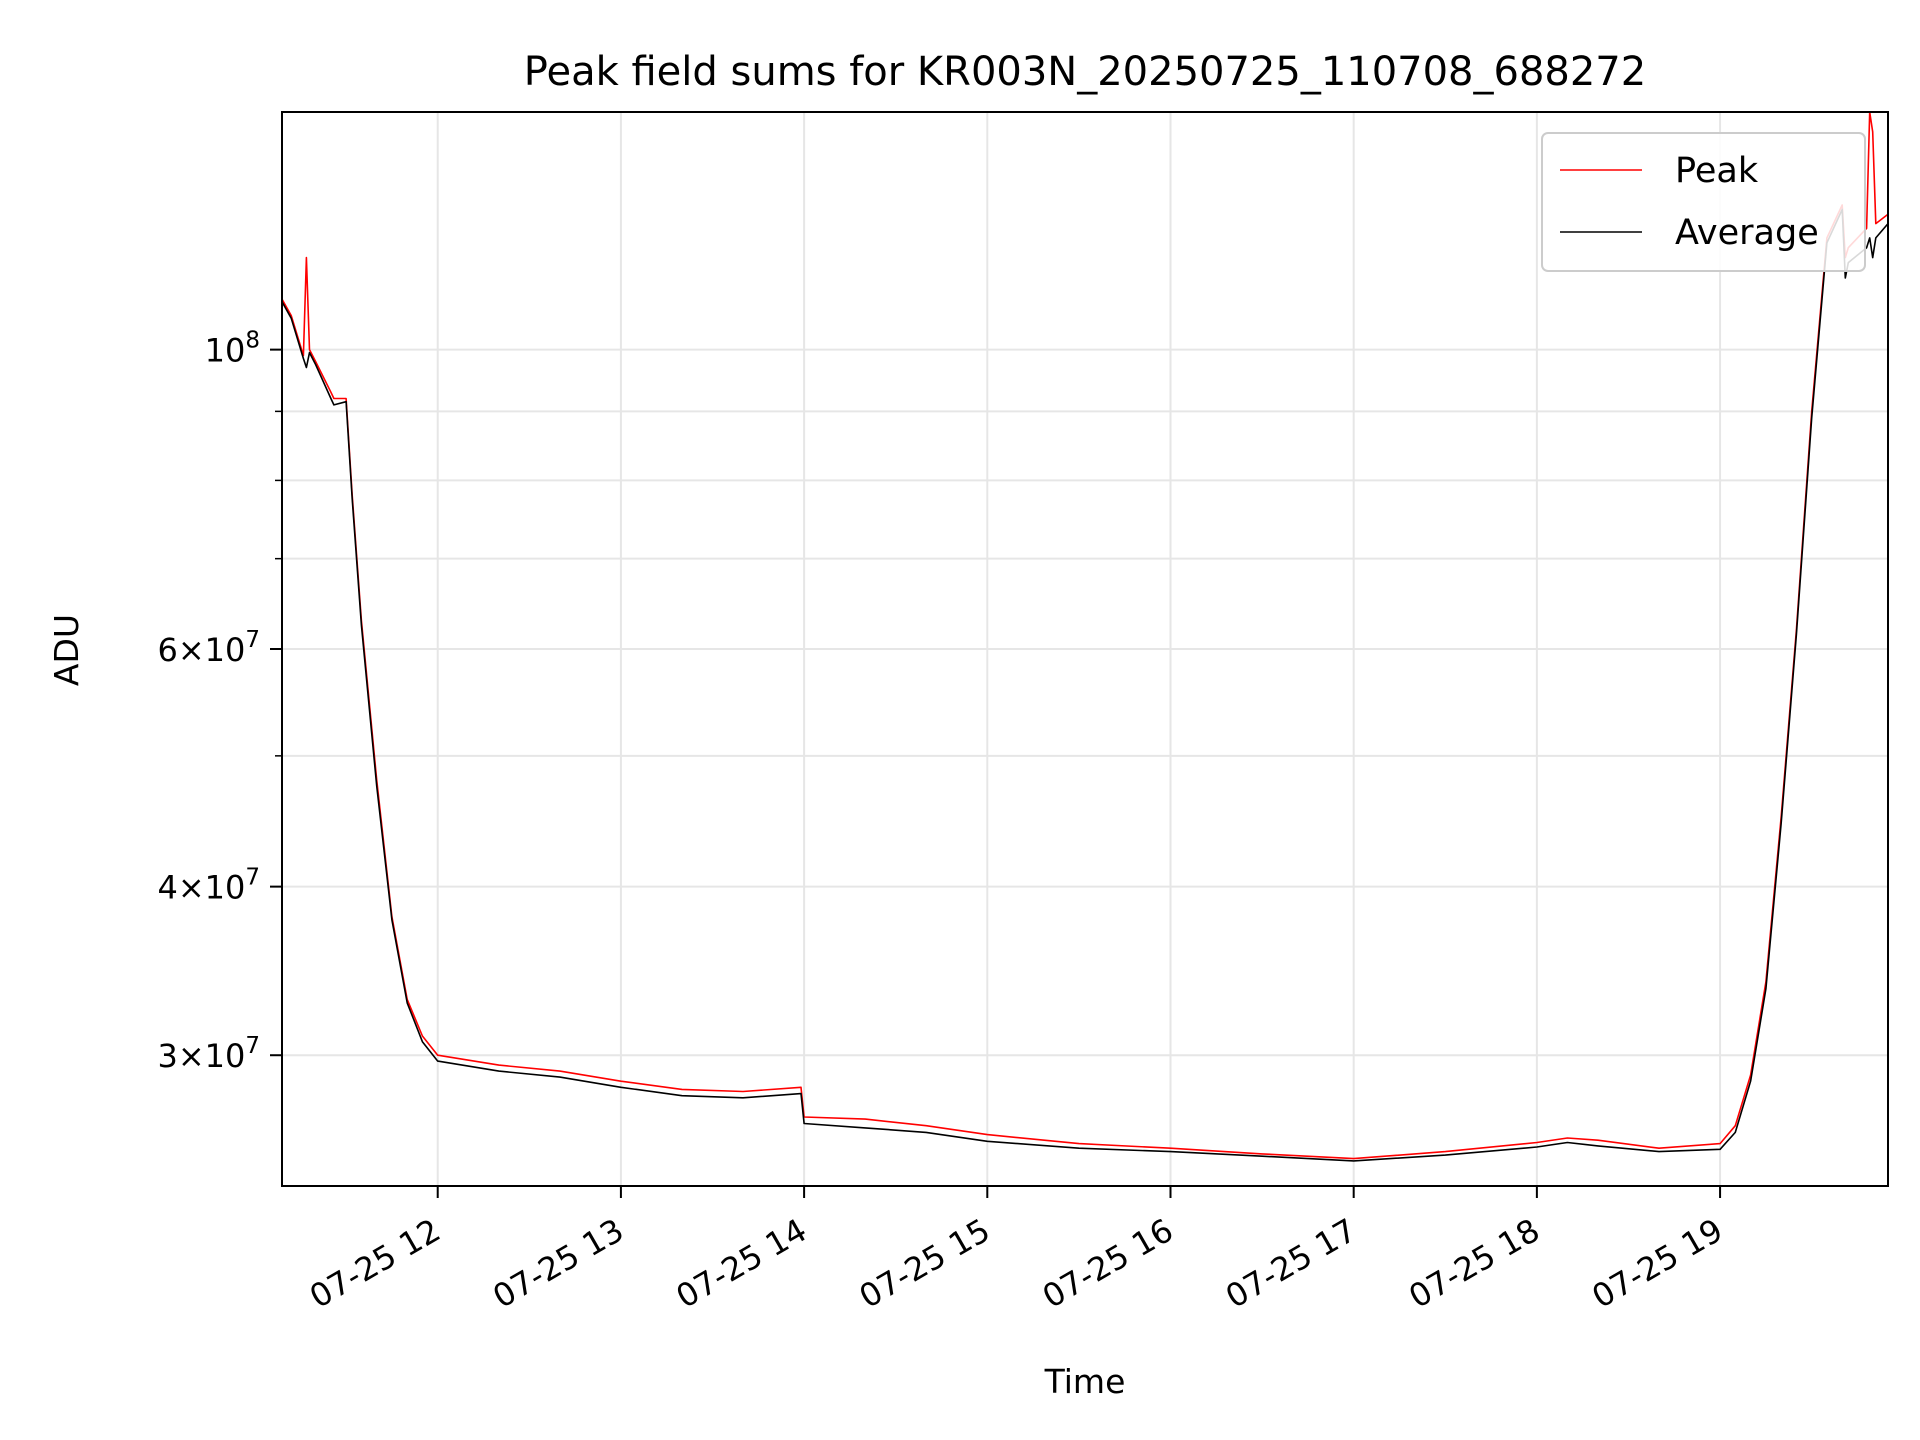 This screenshot has height=1440, width=1920. What do you see at coordinates (208, 886) in the screenshot?
I see `y-tick-label: 4×107` at bounding box center [208, 886].